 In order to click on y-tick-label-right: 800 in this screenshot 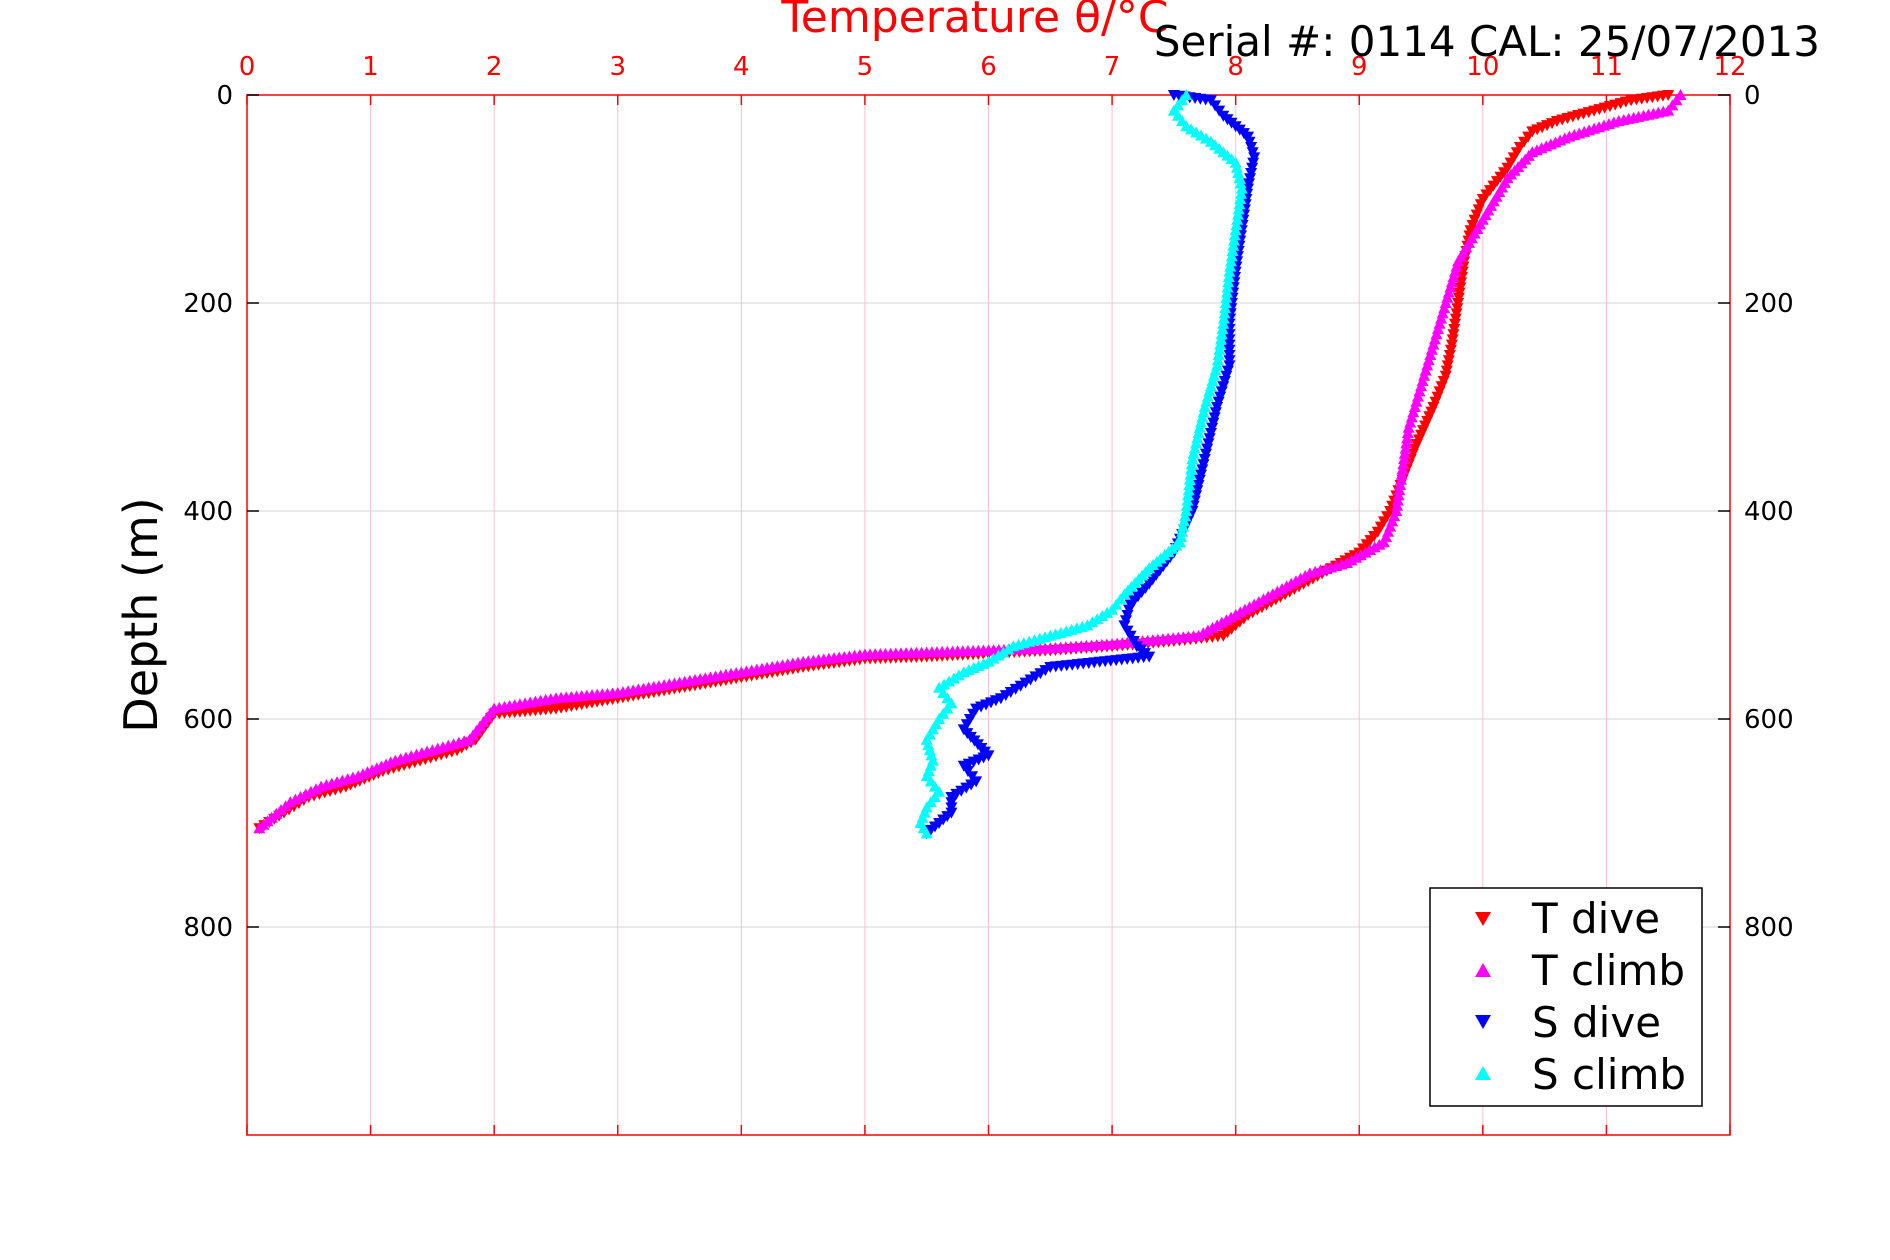, I will do `click(1769, 928)`.